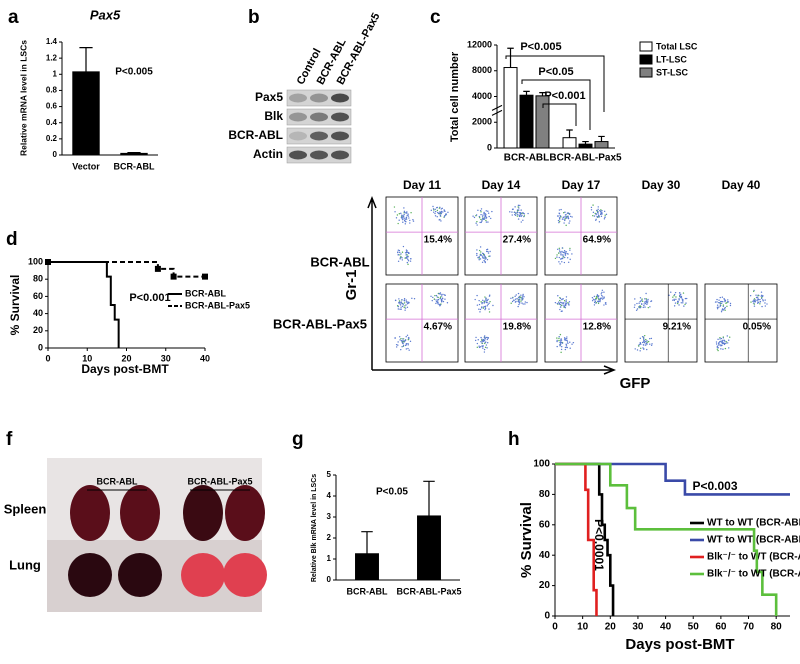  Describe the element at coordinates (494, 370) in the screenshot. I see `gfp-arrow` at that location.